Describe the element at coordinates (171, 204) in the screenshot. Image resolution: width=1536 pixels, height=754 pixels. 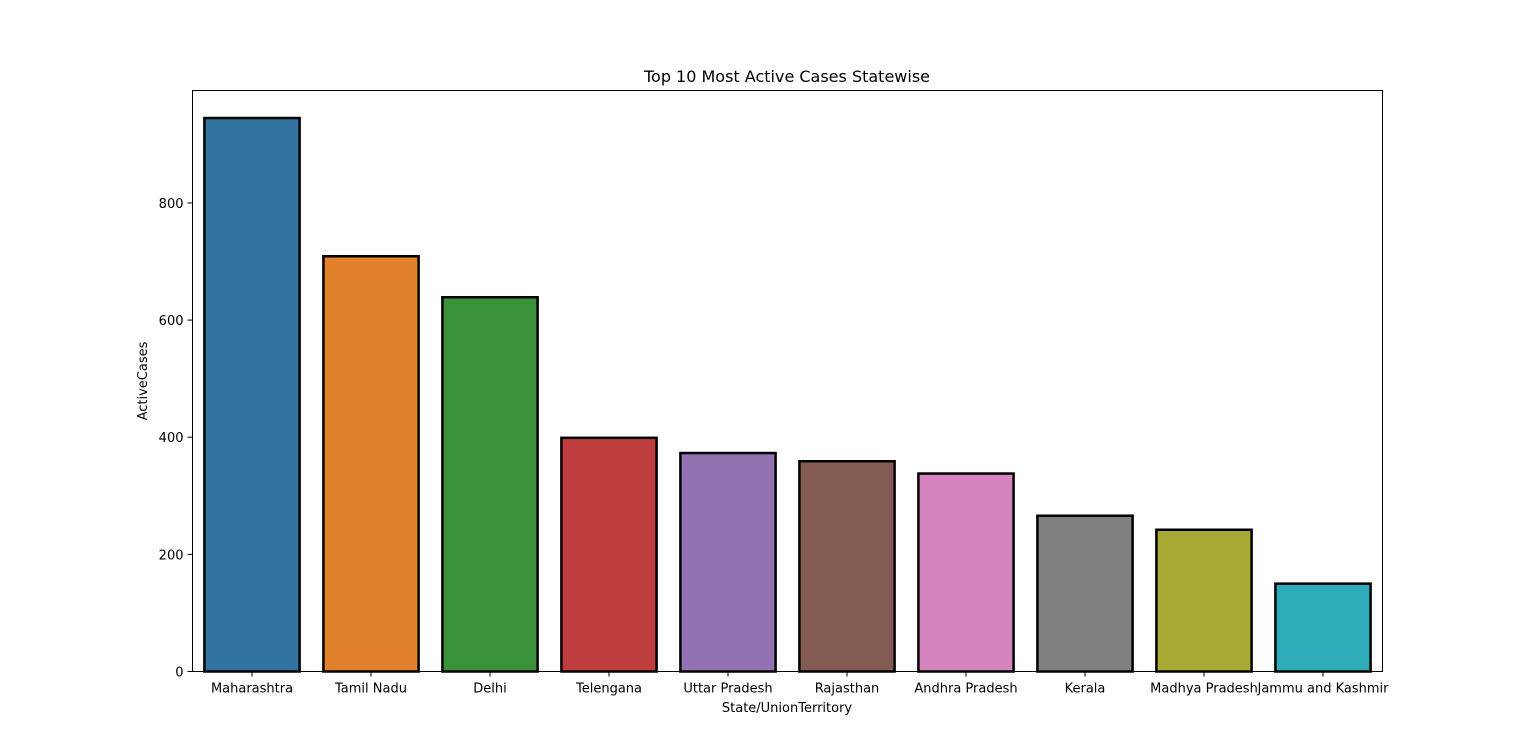
I see `y-tick-label: 800` at that location.